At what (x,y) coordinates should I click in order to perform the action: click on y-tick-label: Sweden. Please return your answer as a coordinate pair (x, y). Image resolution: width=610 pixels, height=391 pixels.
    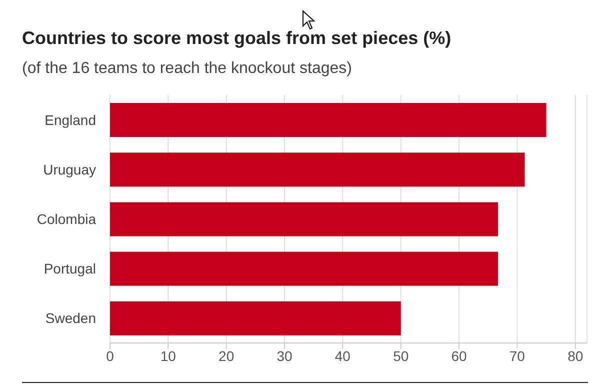
    Looking at the image, I should click on (70, 318).